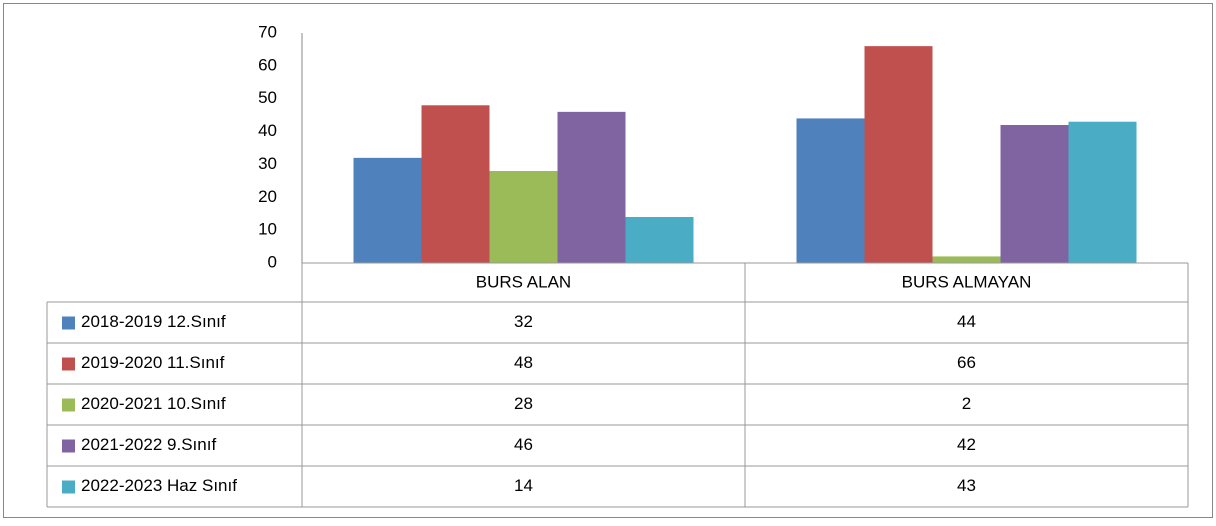 This screenshot has height=526, width=1216. I want to click on table-value: 2, so click(966, 403).